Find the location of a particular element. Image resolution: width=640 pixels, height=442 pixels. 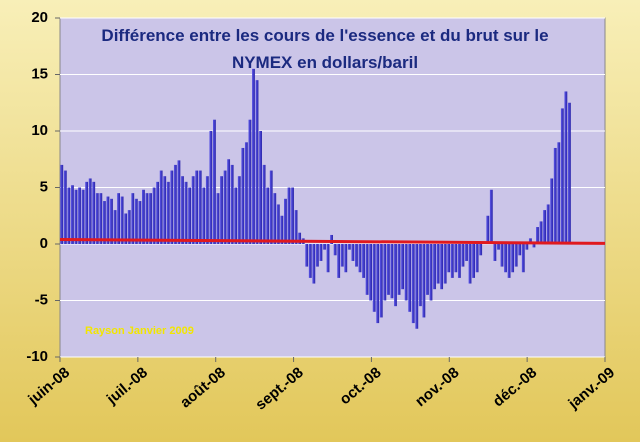

trend-line is located at coordinates (332, 241).